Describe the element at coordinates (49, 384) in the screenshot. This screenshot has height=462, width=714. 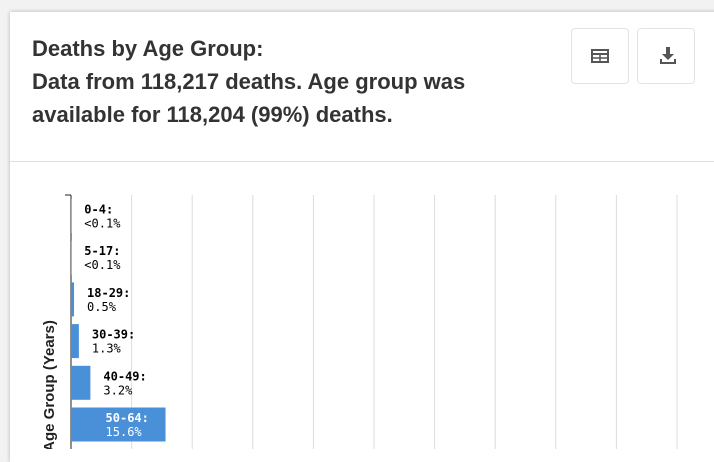
I see `y-axis-label: Age Group (Years)` at that location.